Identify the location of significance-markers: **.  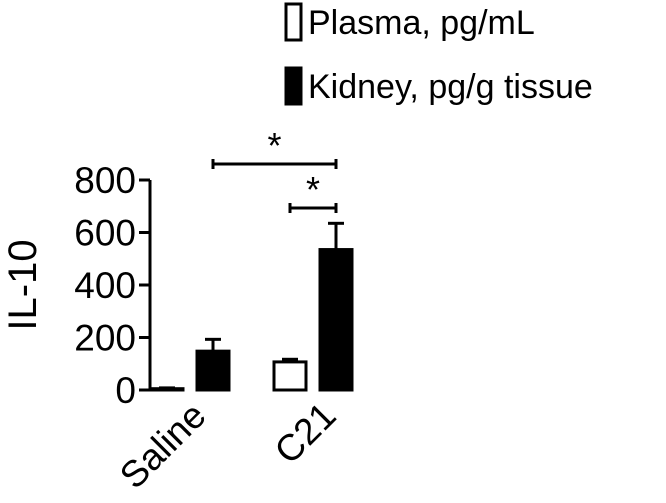
(274, 169).